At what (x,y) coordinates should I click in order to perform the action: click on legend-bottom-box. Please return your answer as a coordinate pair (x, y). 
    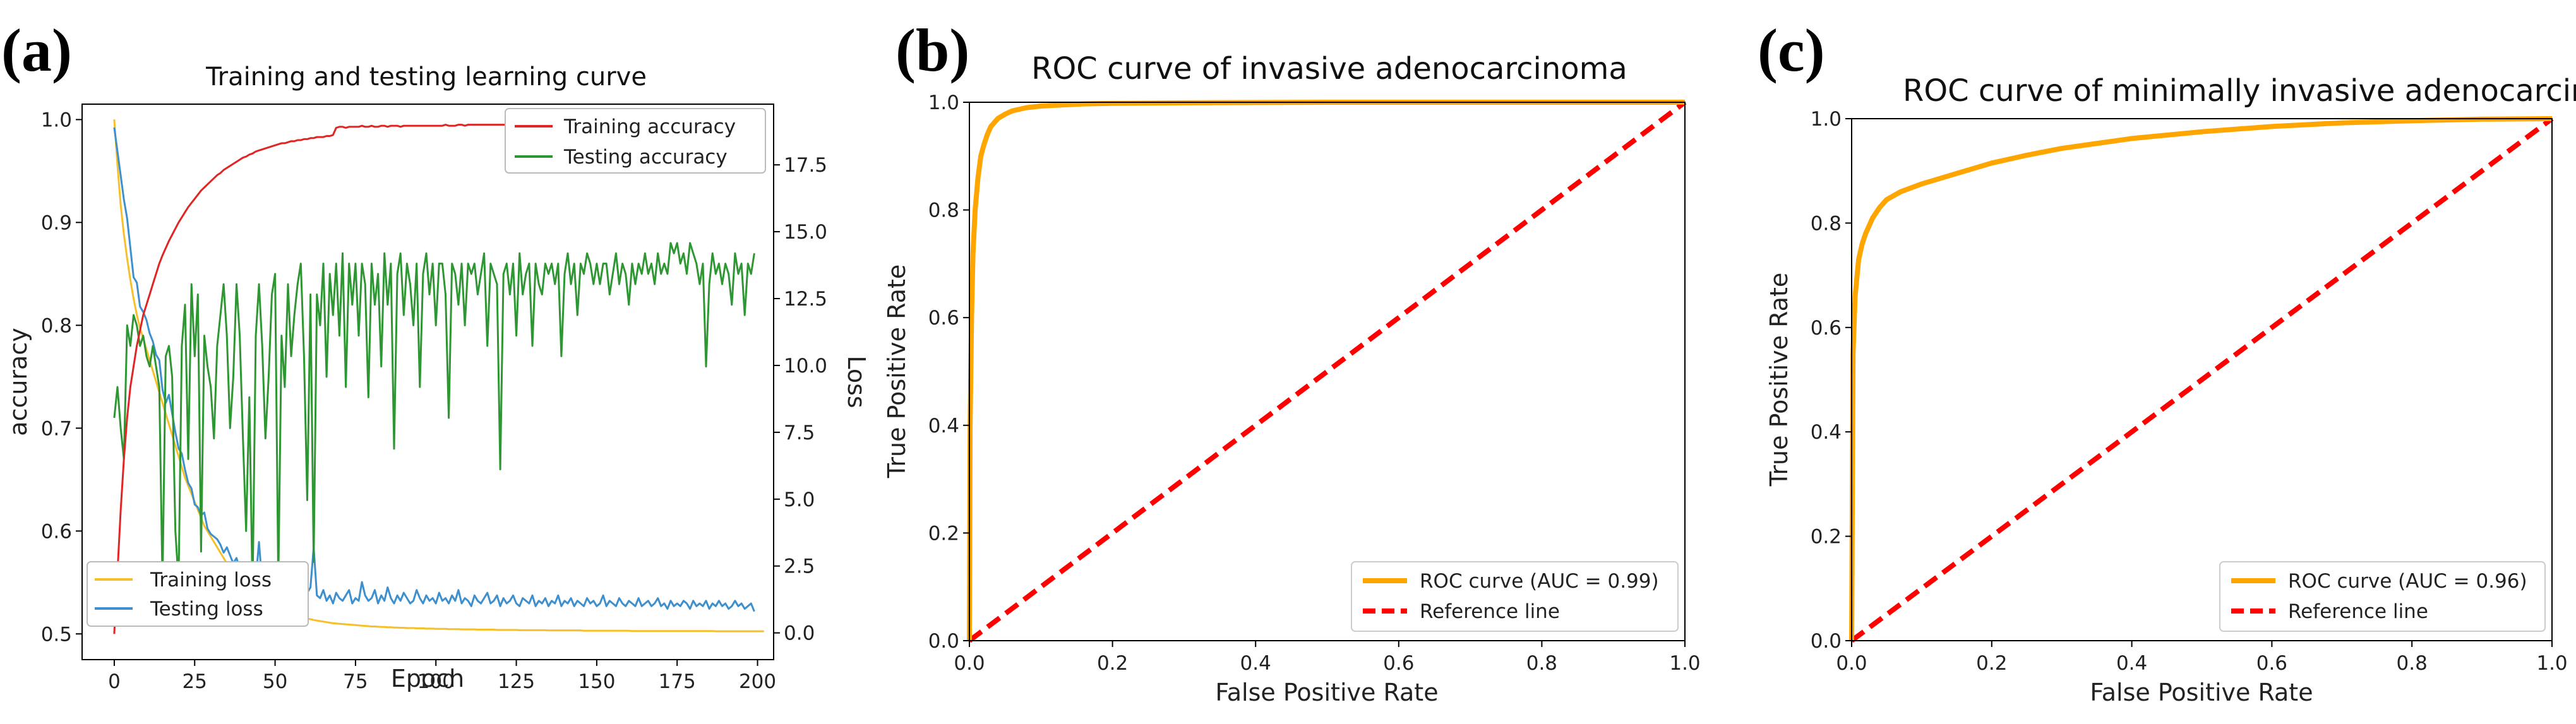
    Looking at the image, I should click on (198, 594).